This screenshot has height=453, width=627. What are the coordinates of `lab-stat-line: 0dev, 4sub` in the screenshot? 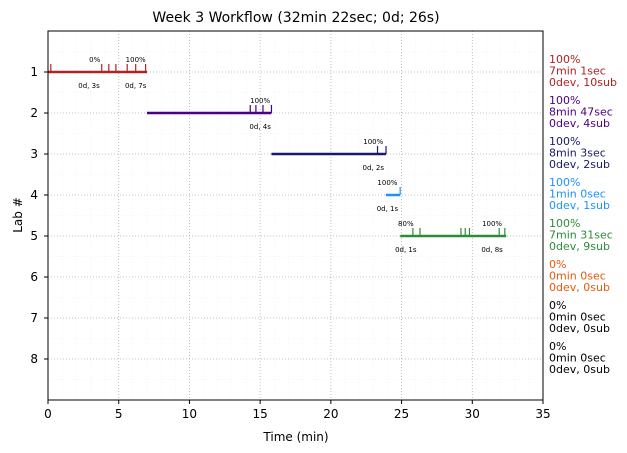 It's located at (579, 123).